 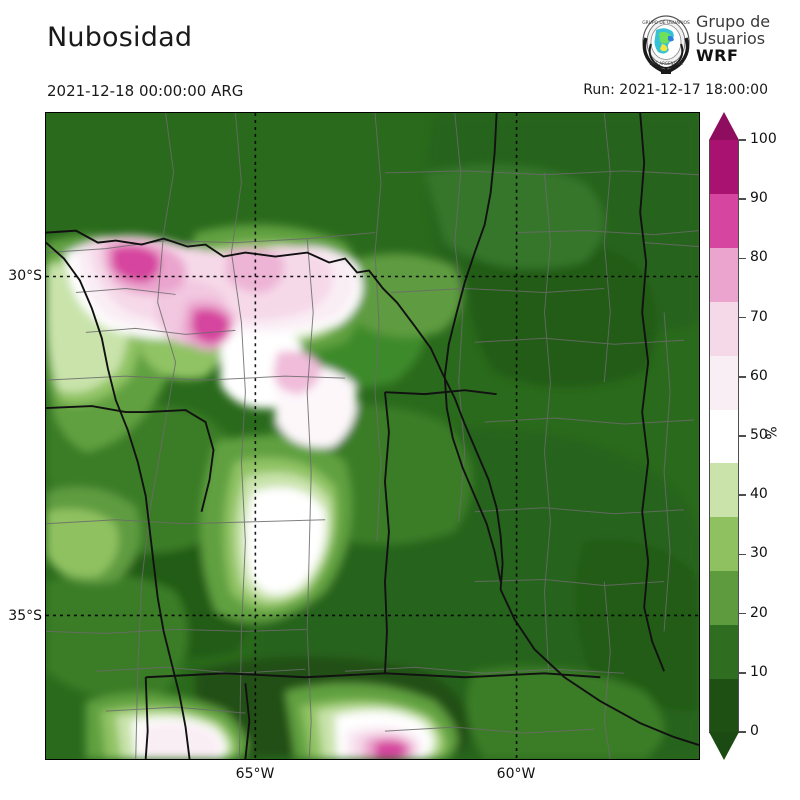 What do you see at coordinates (759, 375) in the screenshot?
I see `colorbar-tick-label: 60` at bounding box center [759, 375].